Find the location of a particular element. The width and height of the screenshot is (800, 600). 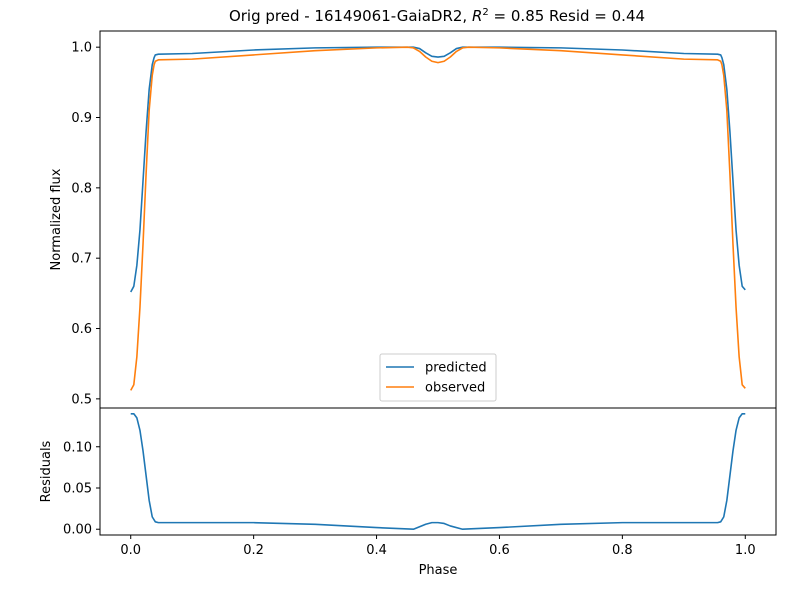

title-prefix: Orig pred - 16149061-GaiaDR2, is located at coordinates (350, 16).